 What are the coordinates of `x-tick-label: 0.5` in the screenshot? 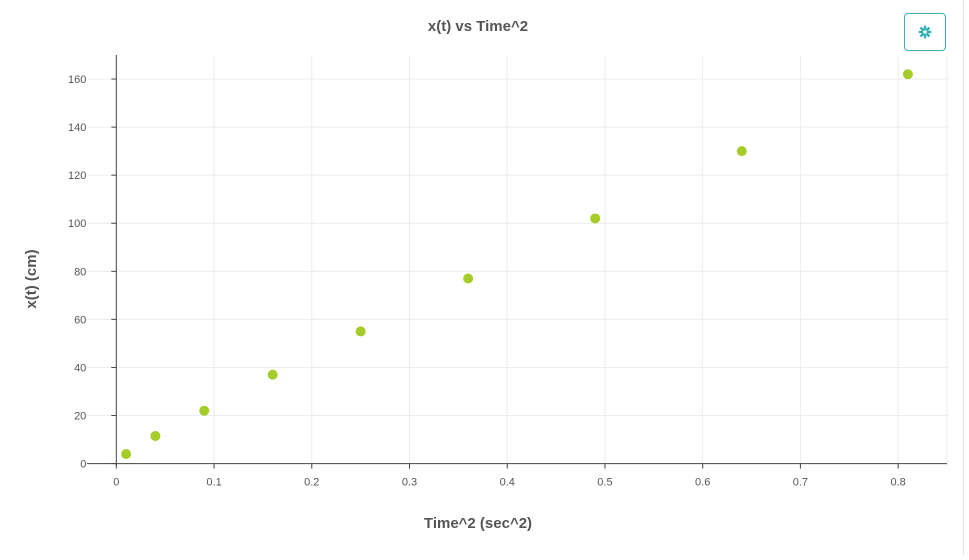 It's located at (604, 483).